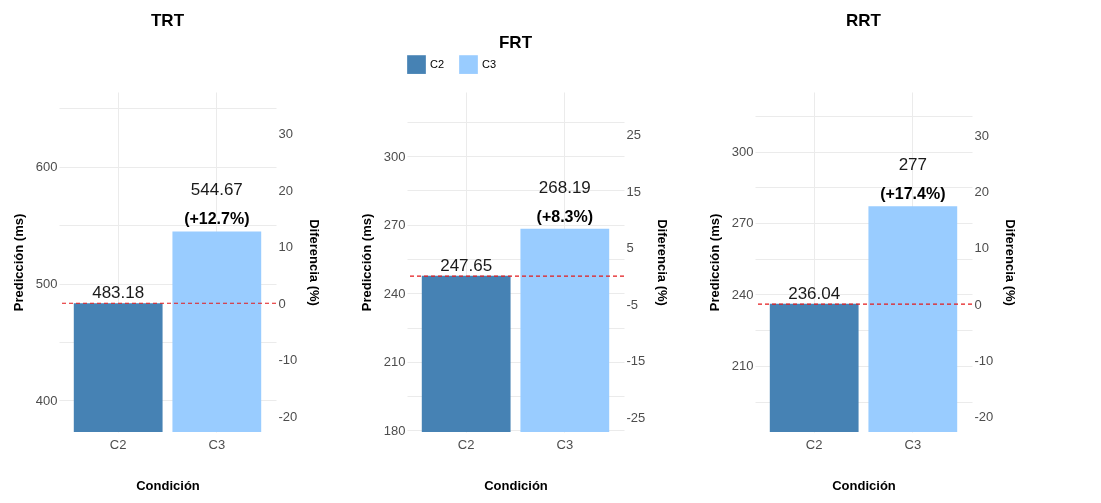  Describe the element at coordinates (46, 400) in the screenshot. I see `y-tick-label: 400` at that location.